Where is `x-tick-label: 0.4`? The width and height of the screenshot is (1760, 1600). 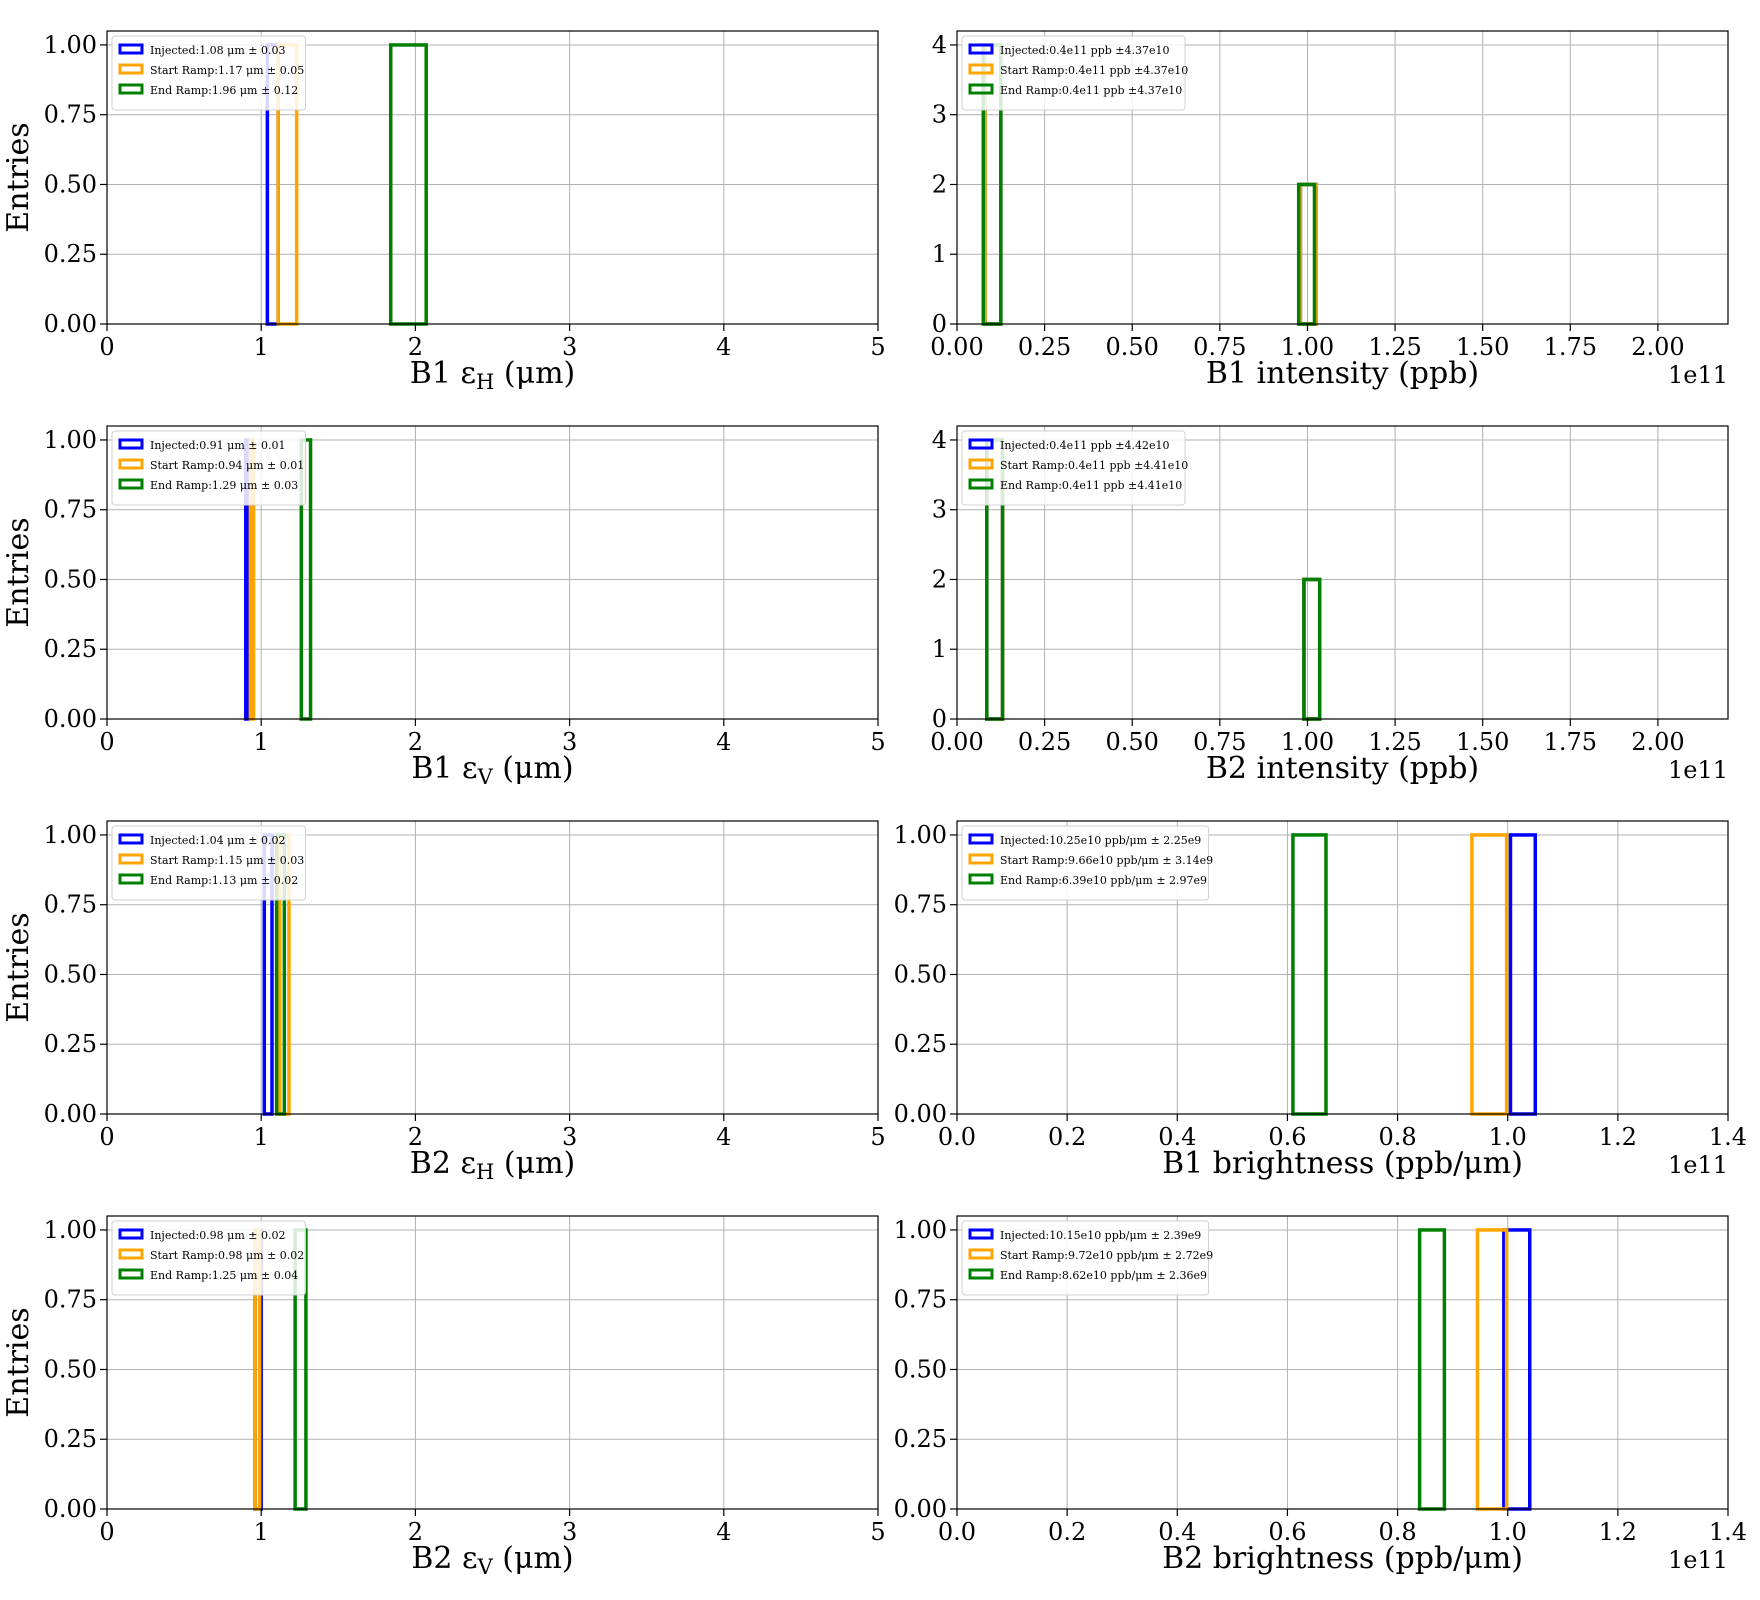 x-tick-label: 0.4 is located at coordinates (1177, 1137).